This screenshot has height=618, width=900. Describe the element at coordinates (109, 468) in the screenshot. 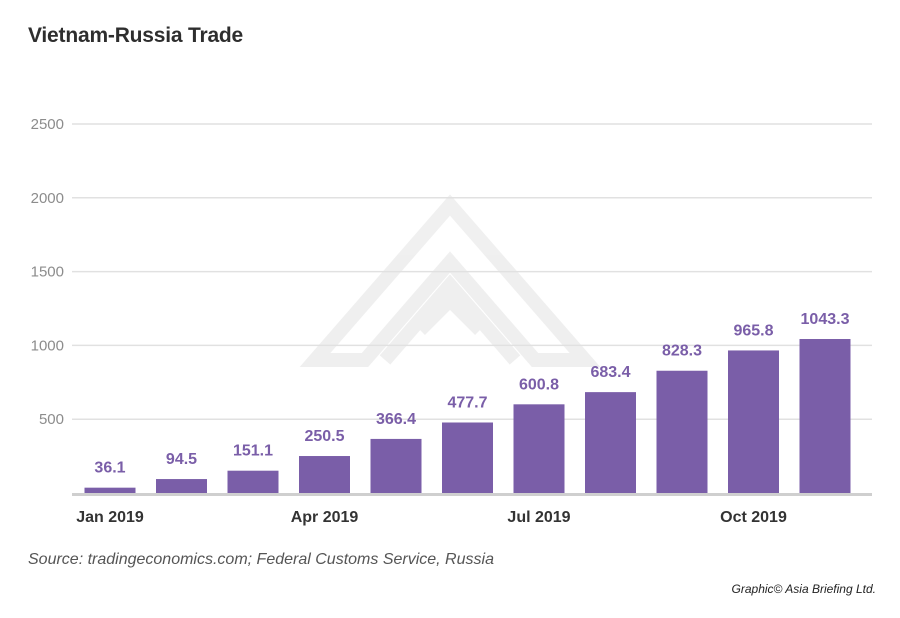

I see `data-label: 36.1` at that location.